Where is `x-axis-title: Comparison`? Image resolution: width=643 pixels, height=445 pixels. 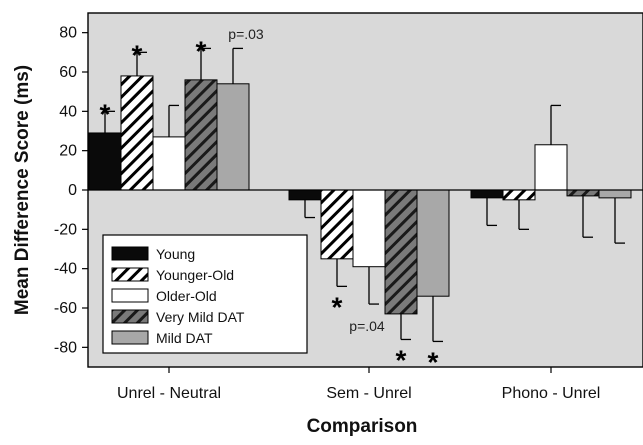 x-axis-title: Comparison is located at coordinates (362, 426).